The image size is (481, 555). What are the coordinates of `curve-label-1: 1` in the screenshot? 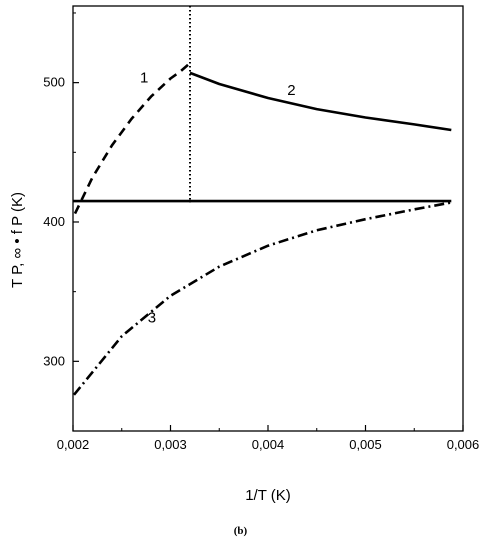 It's located at (144, 78).